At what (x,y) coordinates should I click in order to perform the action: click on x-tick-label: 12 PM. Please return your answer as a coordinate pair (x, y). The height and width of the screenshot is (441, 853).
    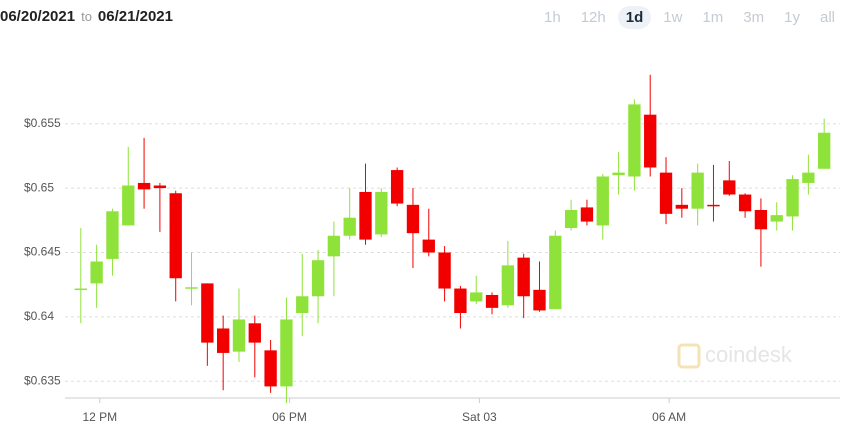
    Looking at the image, I should click on (99, 417).